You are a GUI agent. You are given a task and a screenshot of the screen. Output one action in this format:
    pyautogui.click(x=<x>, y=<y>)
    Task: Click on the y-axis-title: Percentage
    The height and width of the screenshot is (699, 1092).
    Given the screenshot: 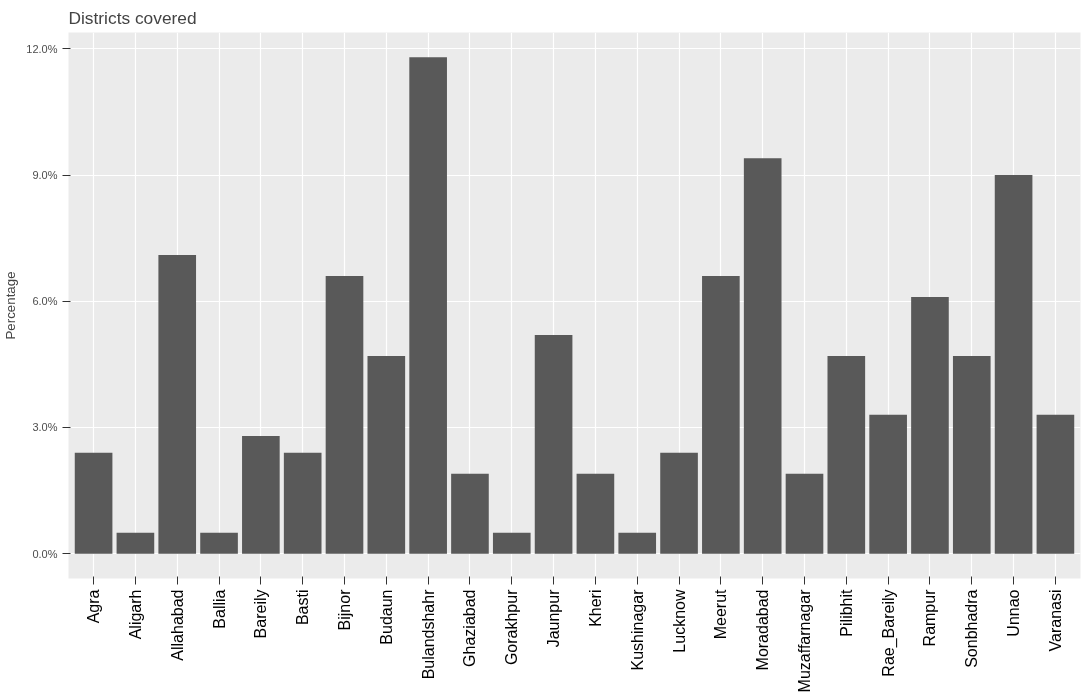 What is the action you would take?
    pyautogui.click(x=11, y=305)
    